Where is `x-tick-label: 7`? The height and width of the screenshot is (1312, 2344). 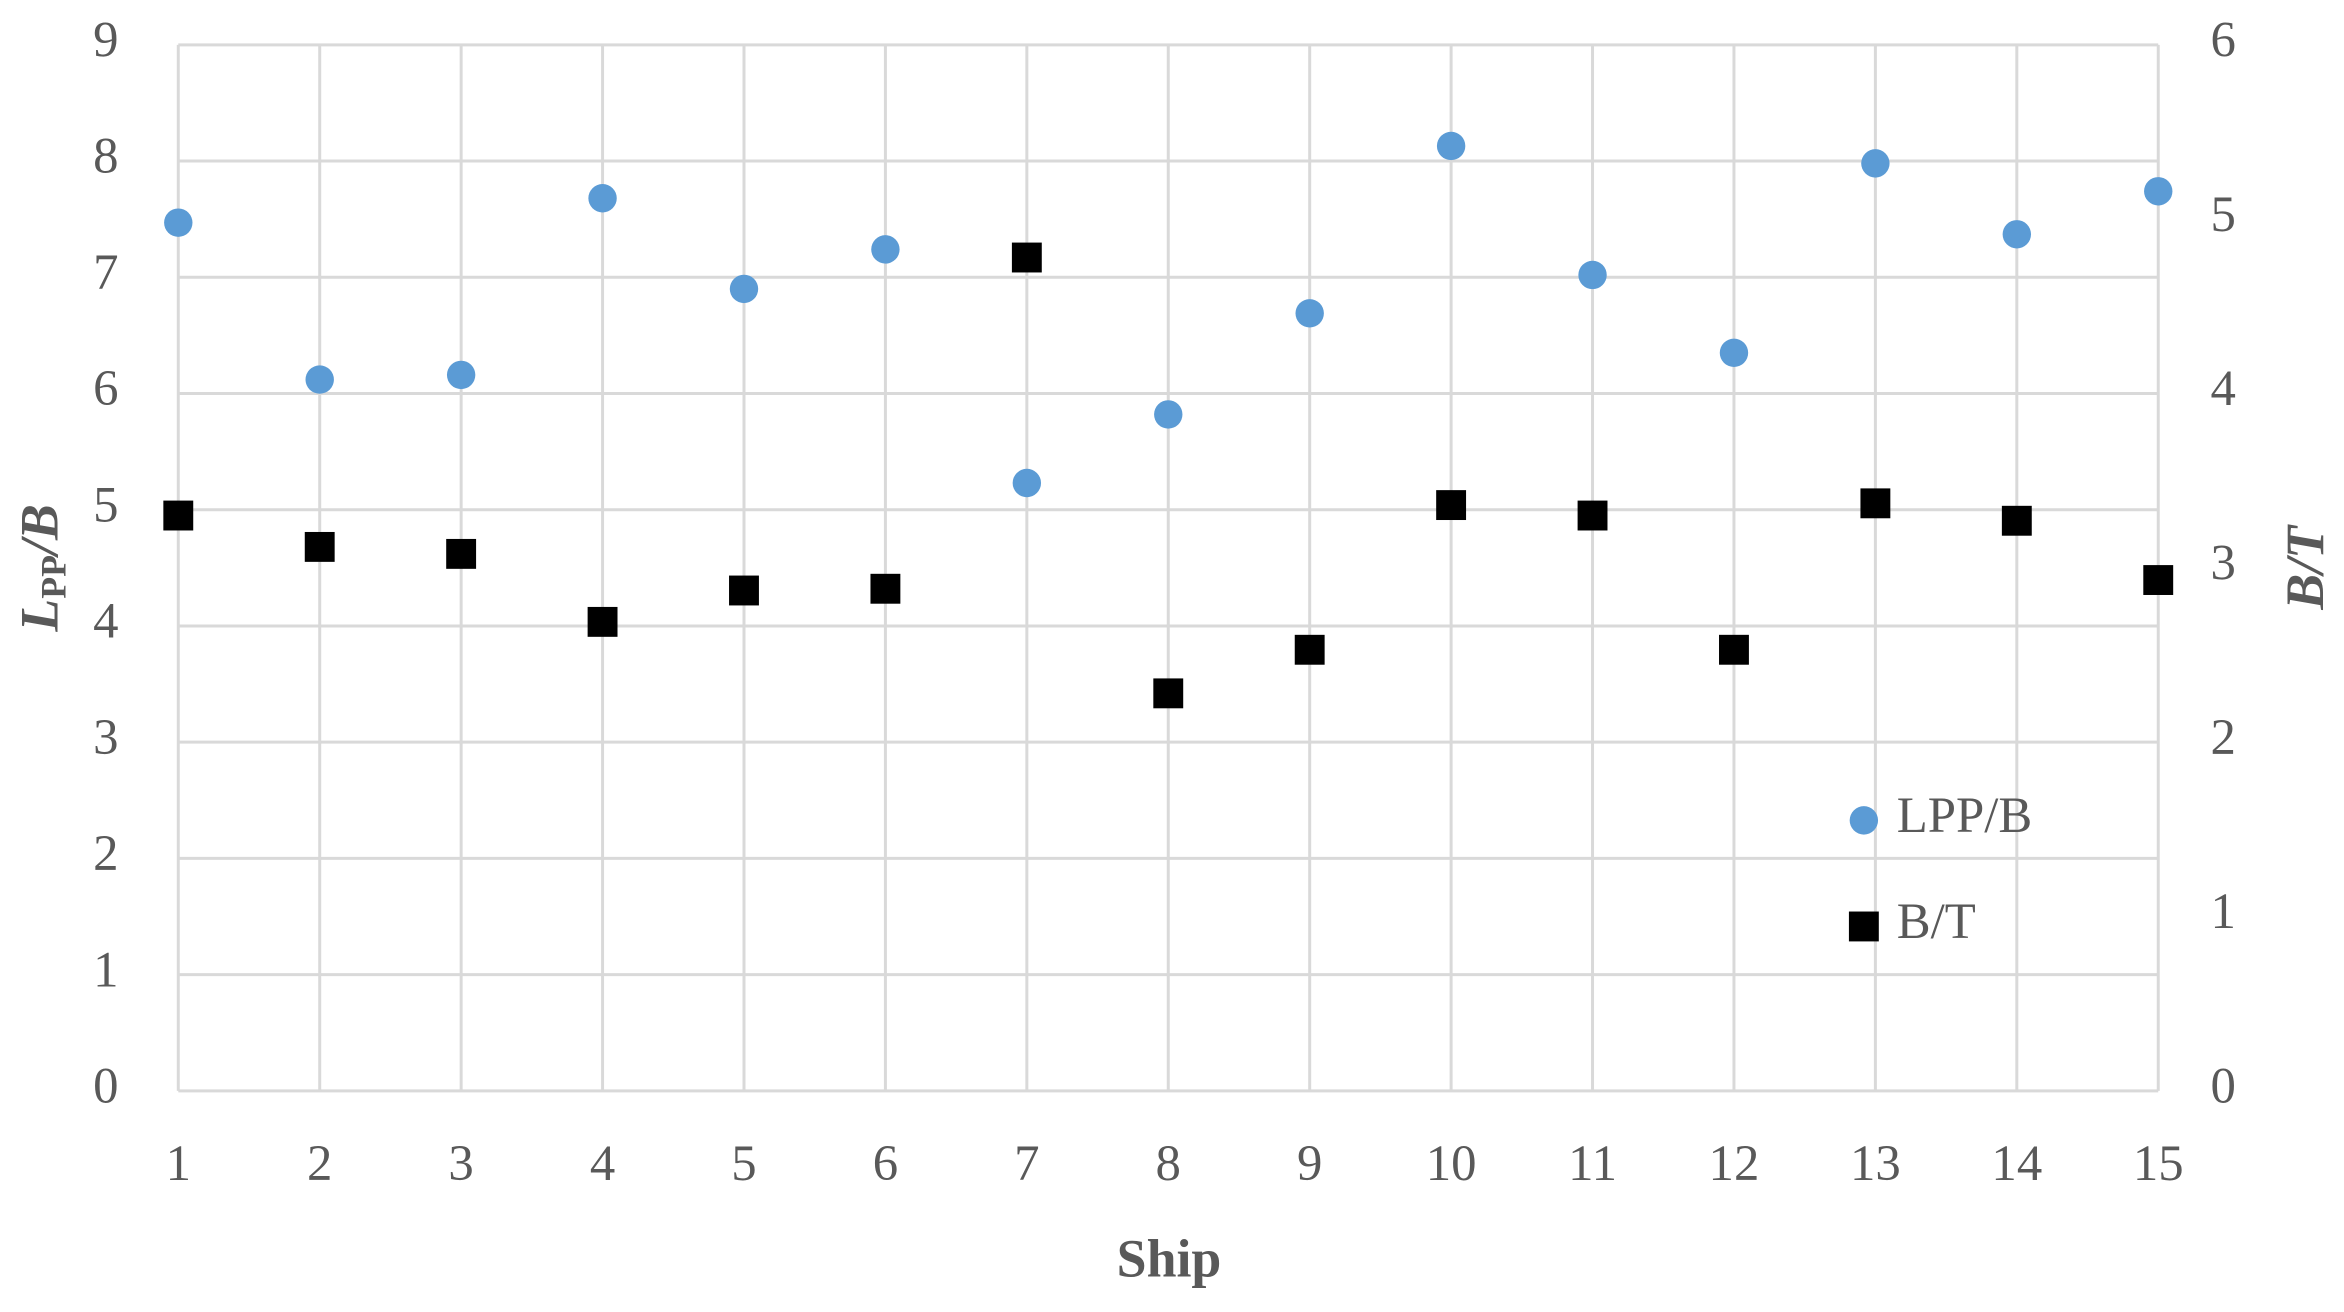
x-tick-label: 7 is located at coordinates (1026, 1163).